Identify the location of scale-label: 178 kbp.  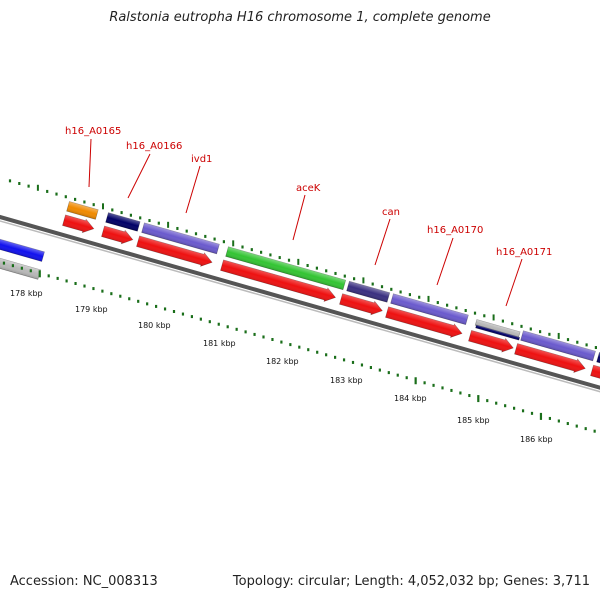
(26, 293).